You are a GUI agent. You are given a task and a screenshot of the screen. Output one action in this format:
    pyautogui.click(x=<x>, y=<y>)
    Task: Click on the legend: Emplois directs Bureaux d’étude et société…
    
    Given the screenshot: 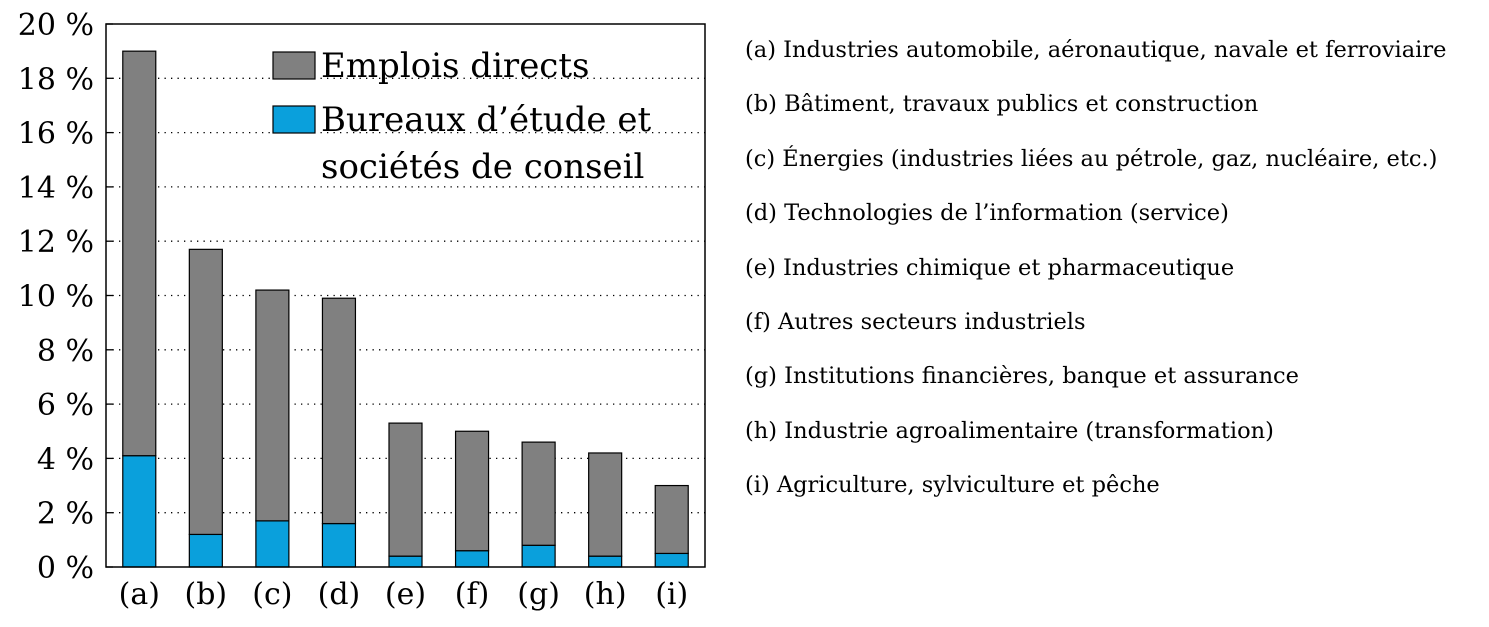 What is the action you would take?
    pyautogui.click(x=461, y=116)
    